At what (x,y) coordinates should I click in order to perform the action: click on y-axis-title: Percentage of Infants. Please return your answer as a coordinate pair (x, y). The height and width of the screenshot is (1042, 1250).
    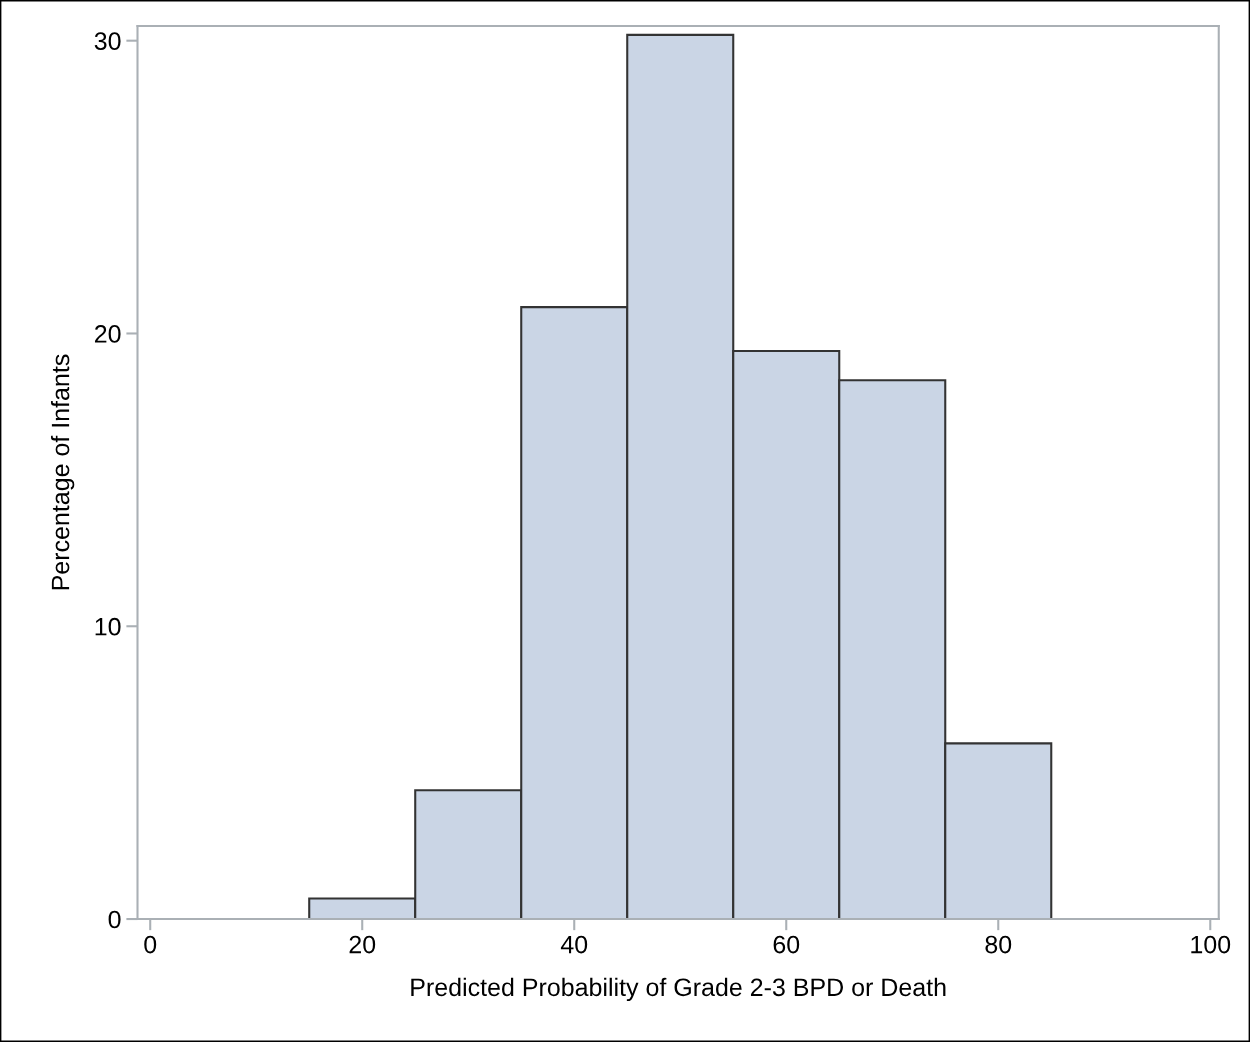
    Looking at the image, I should click on (63, 472).